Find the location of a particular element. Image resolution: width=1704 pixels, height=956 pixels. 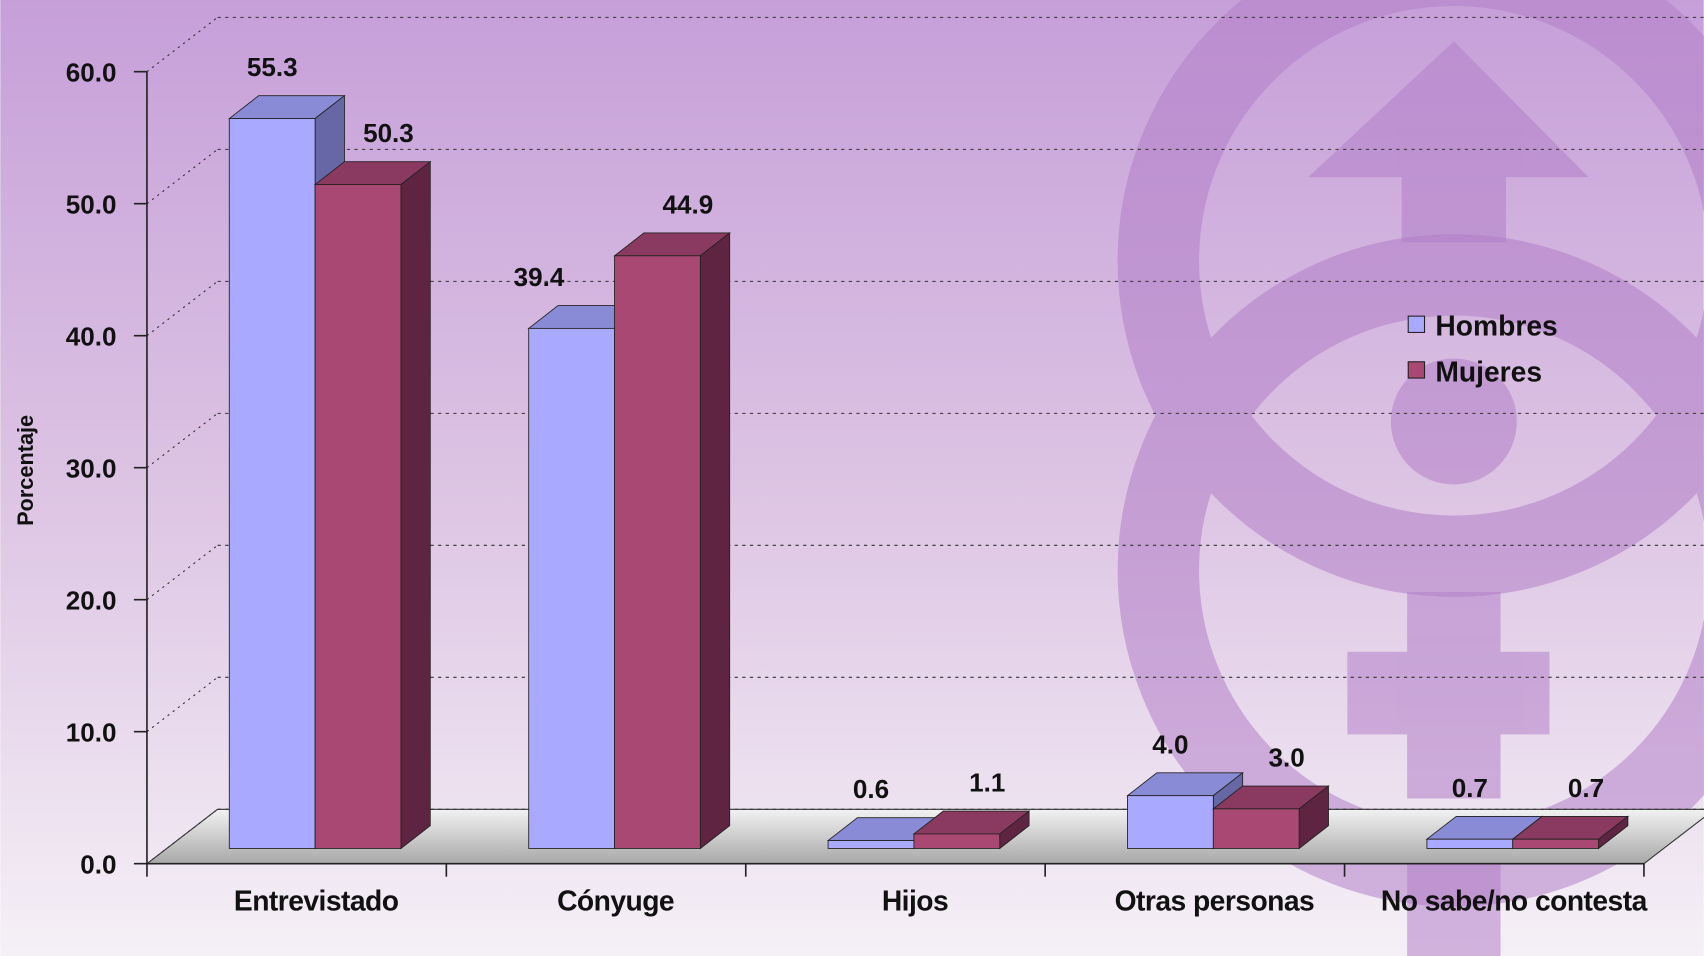

x-tick-label: Otras personas is located at coordinates (1214, 900).